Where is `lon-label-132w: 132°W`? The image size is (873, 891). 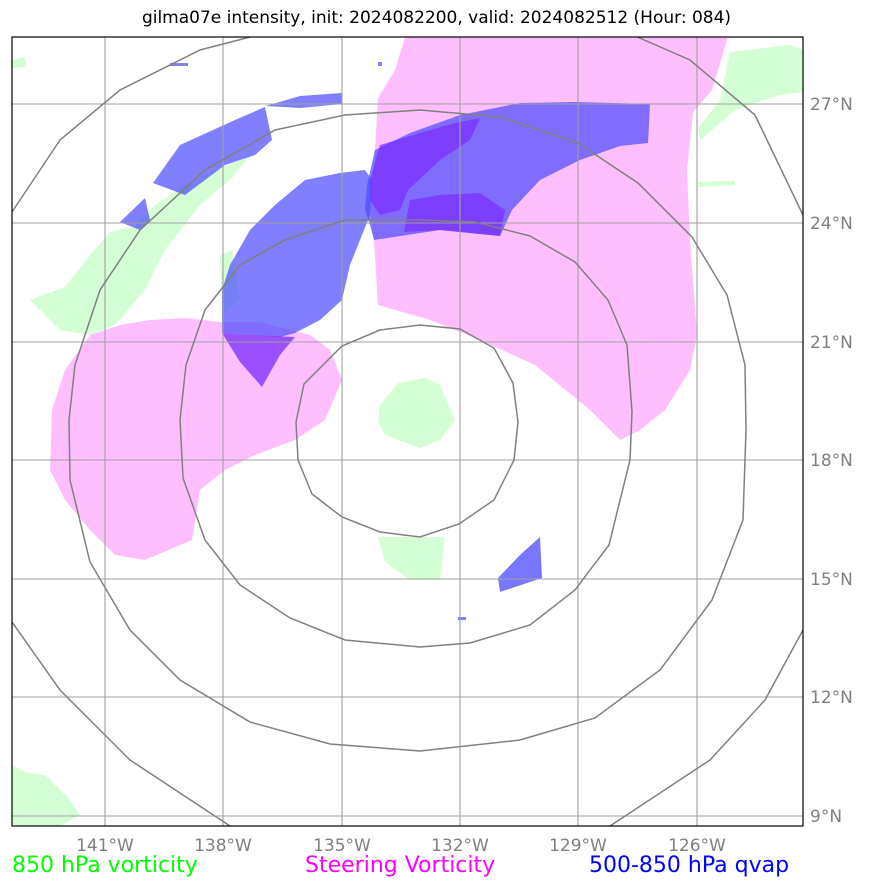
lon-label-132w: 132°W is located at coordinates (460, 846).